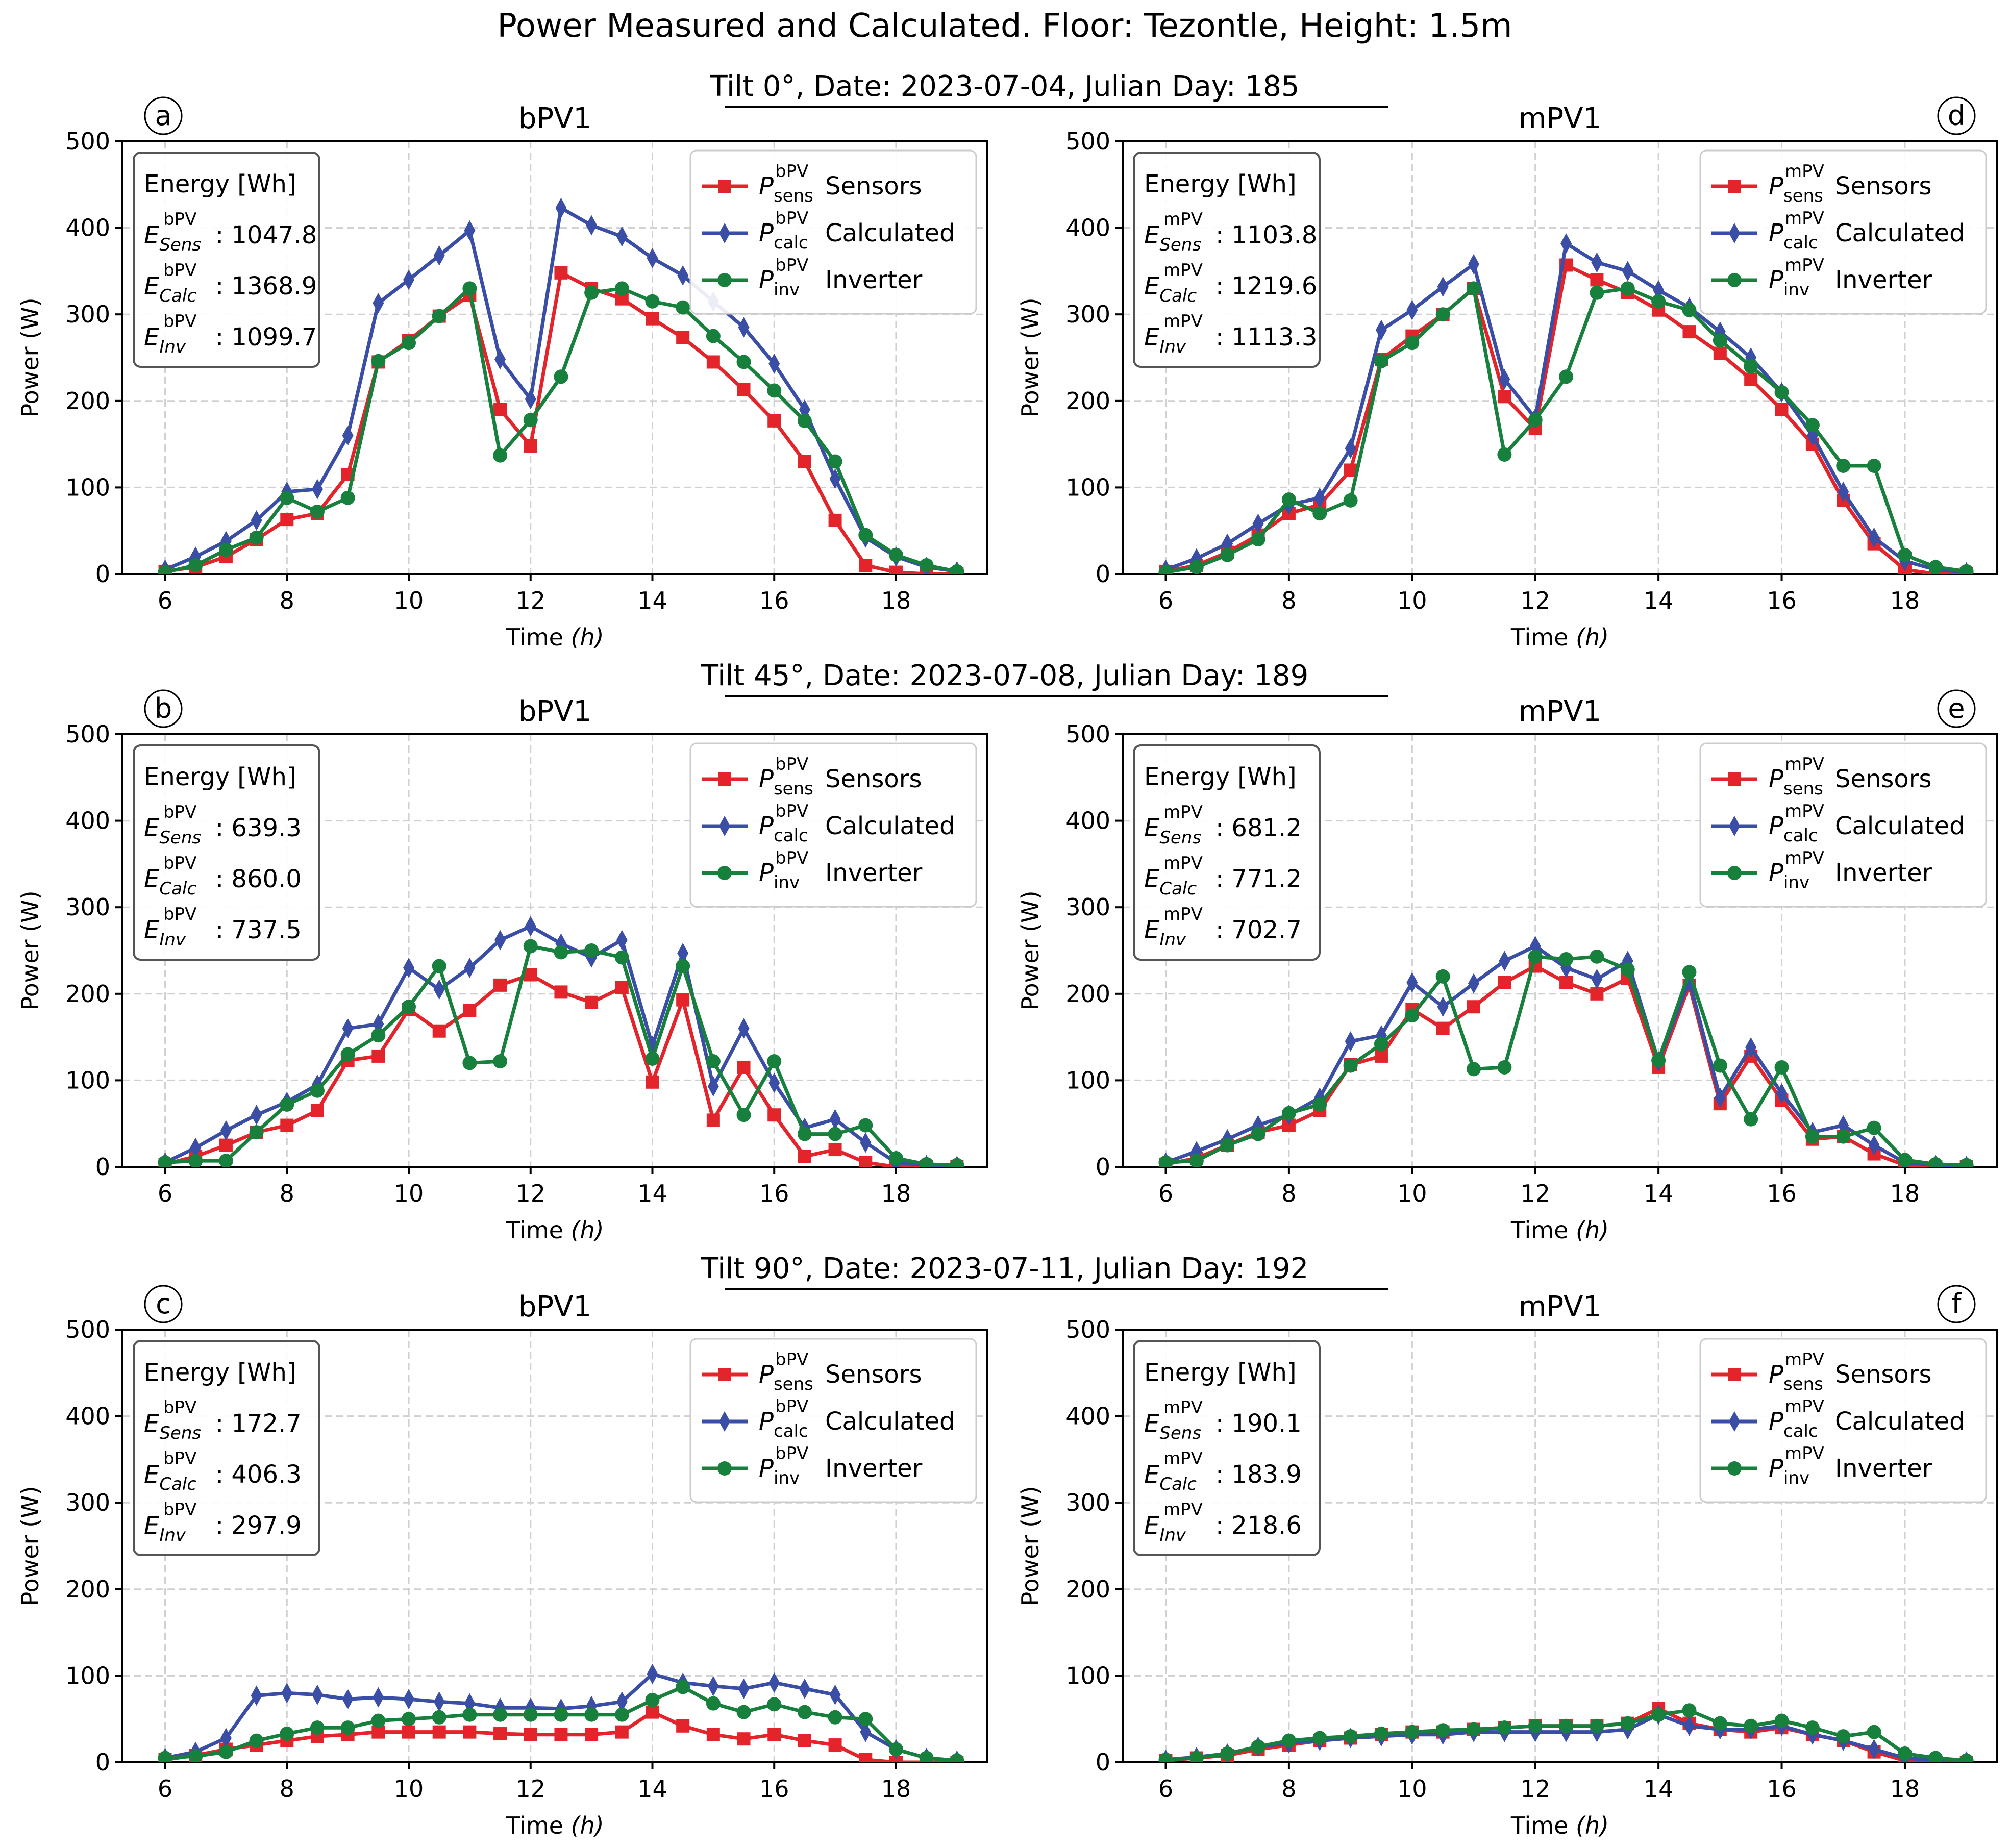  Describe the element at coordinates (1223, 1471) in the screenshot. I see `panel-f-energy-calc: ECalcmPV: 183.9` at that location.